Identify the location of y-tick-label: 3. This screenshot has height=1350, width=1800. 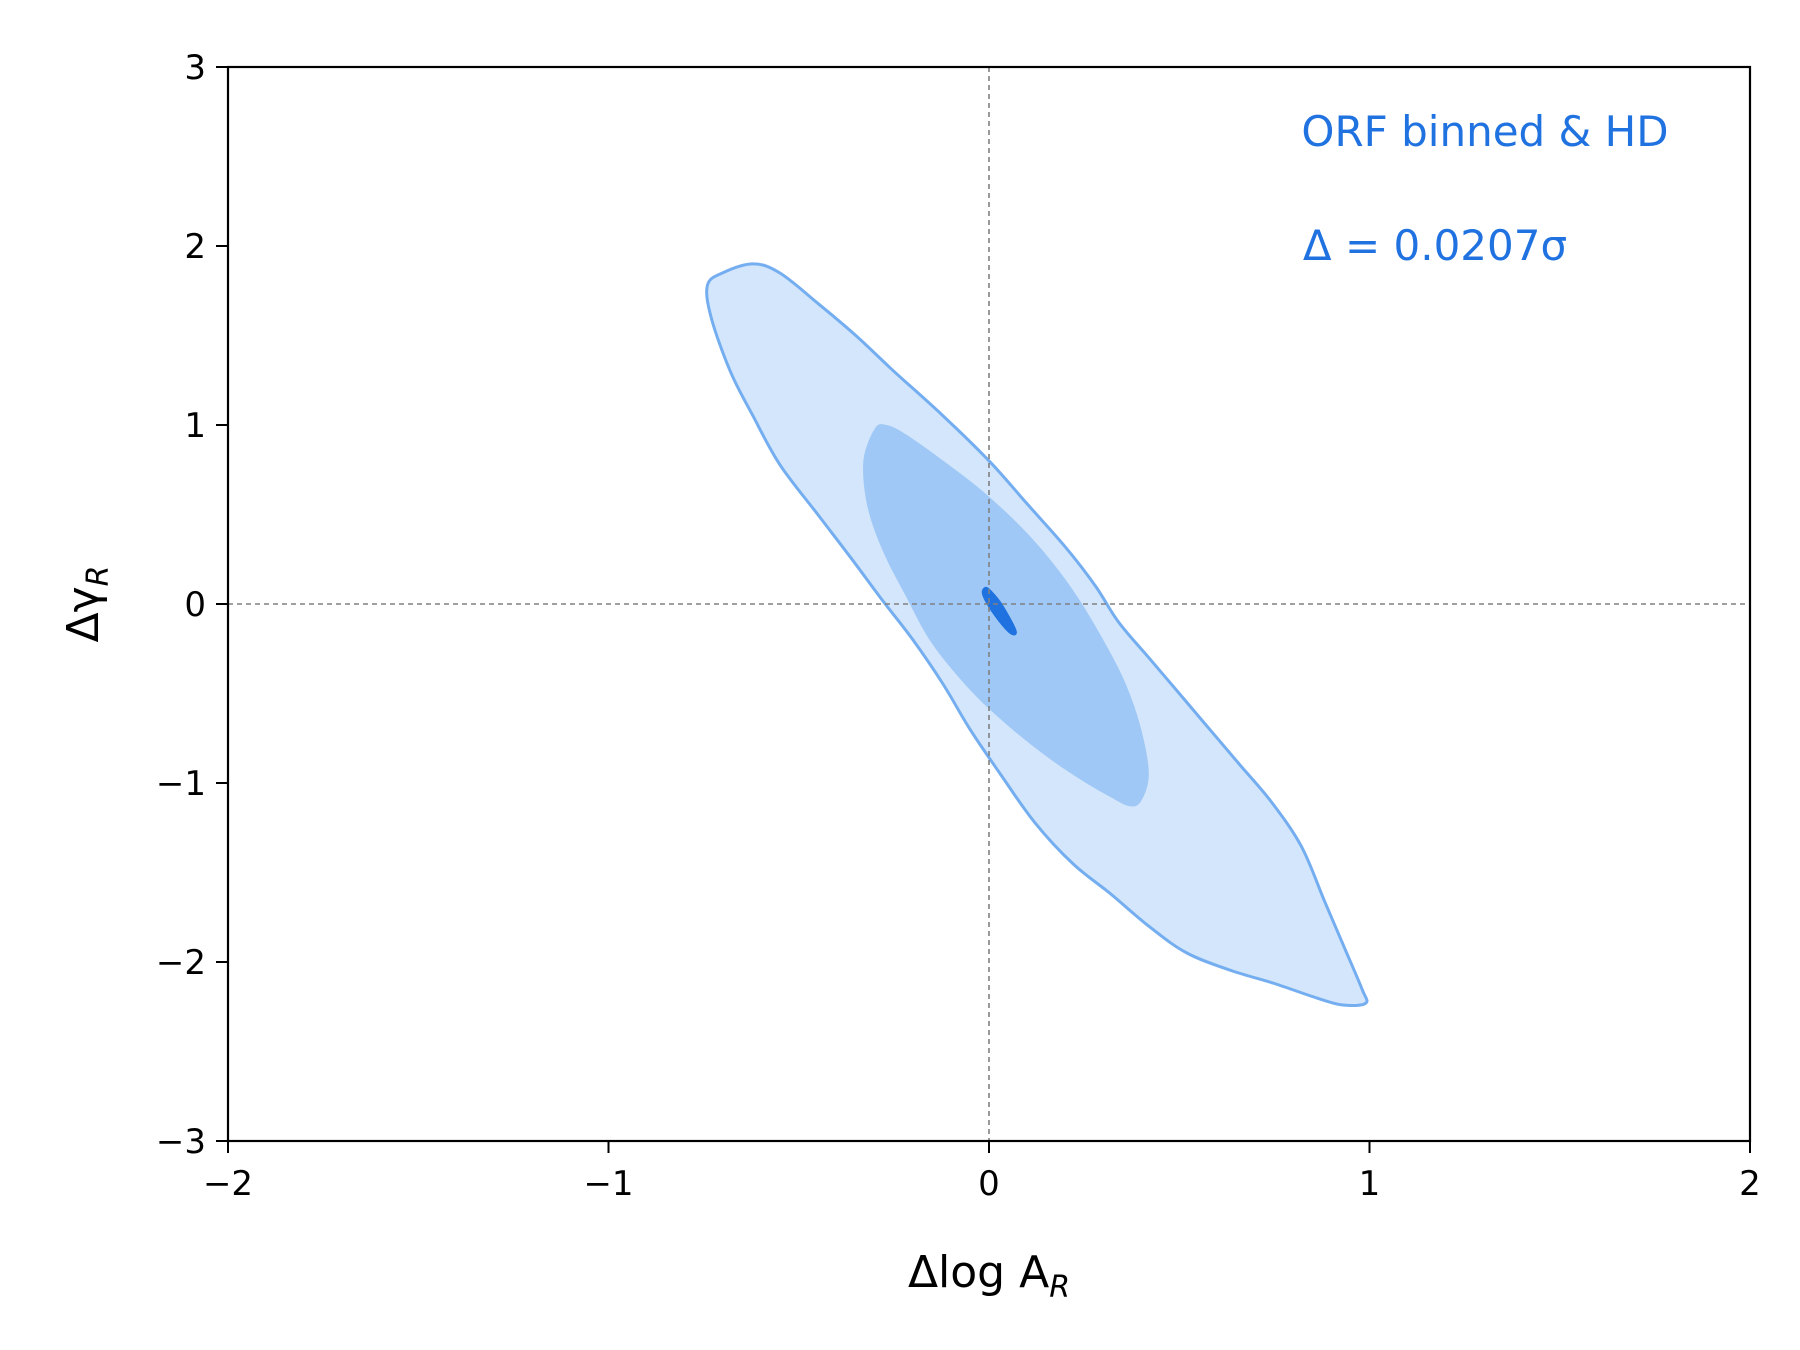
(195, 68).